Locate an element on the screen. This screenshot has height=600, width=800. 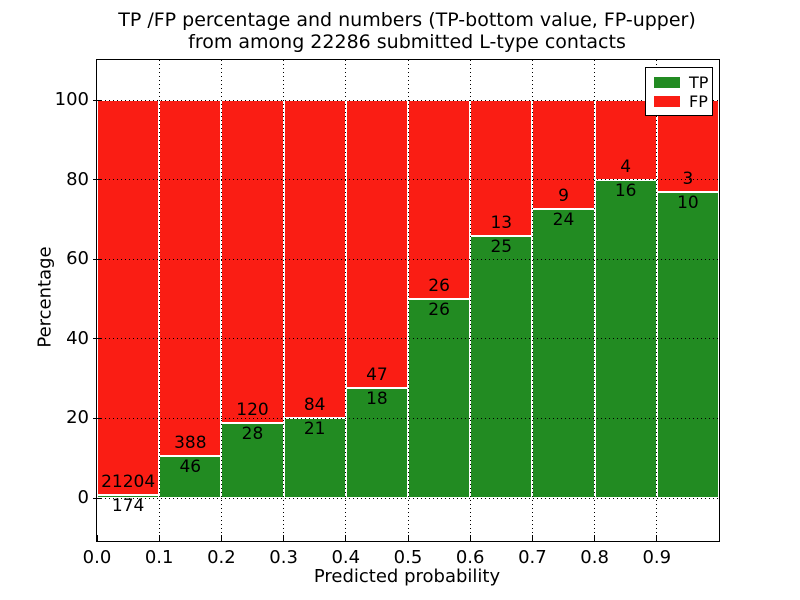
x-axis-label: Predicted probability is located at coordinates (407, 576).